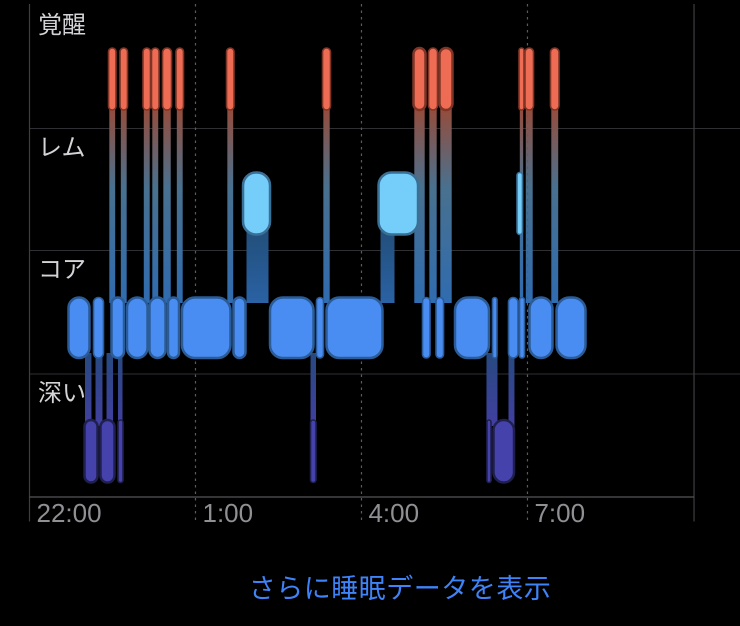  I want to click on time-tick-label: 7:00, so click(559, 513).